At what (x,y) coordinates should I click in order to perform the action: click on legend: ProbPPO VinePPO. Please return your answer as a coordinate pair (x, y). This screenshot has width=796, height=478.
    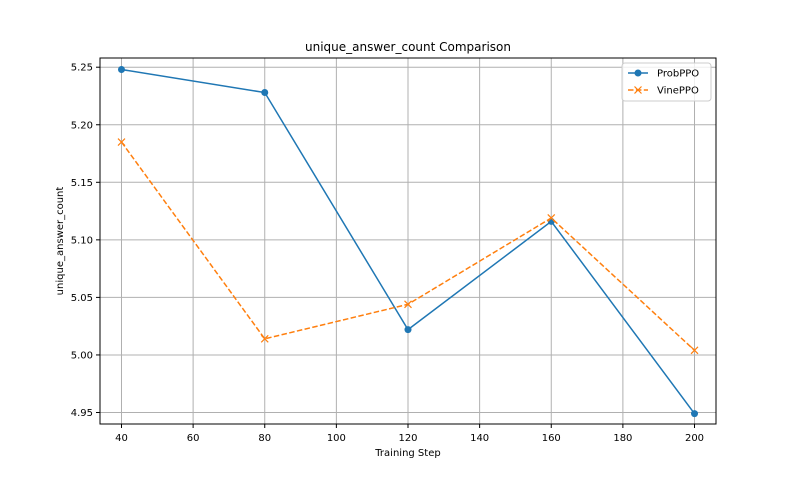
    Looking at the image, I should click on (666, 82).